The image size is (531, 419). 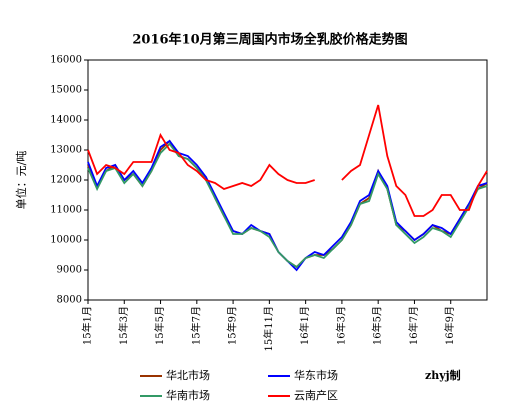 What do you see at coordinates (66, 60) in the screenshot?
I see `y-tick-label: 16000` at bounding box center [66, 60].